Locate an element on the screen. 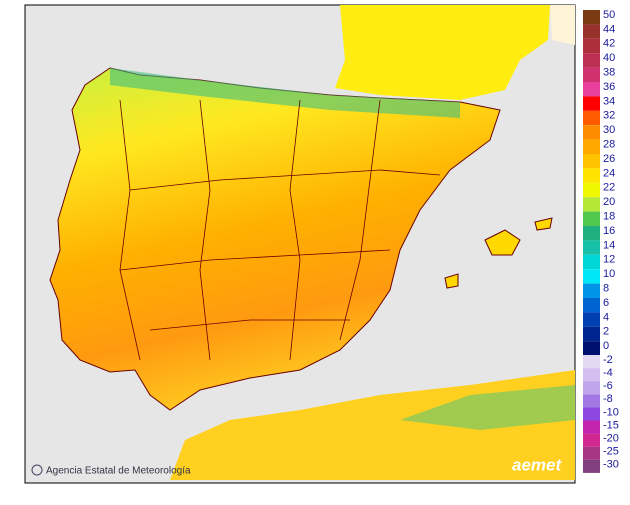 Image resolution: width=630 pixels, height=505 pixels. legend-label: 28 is located at coordinates (609, 145).